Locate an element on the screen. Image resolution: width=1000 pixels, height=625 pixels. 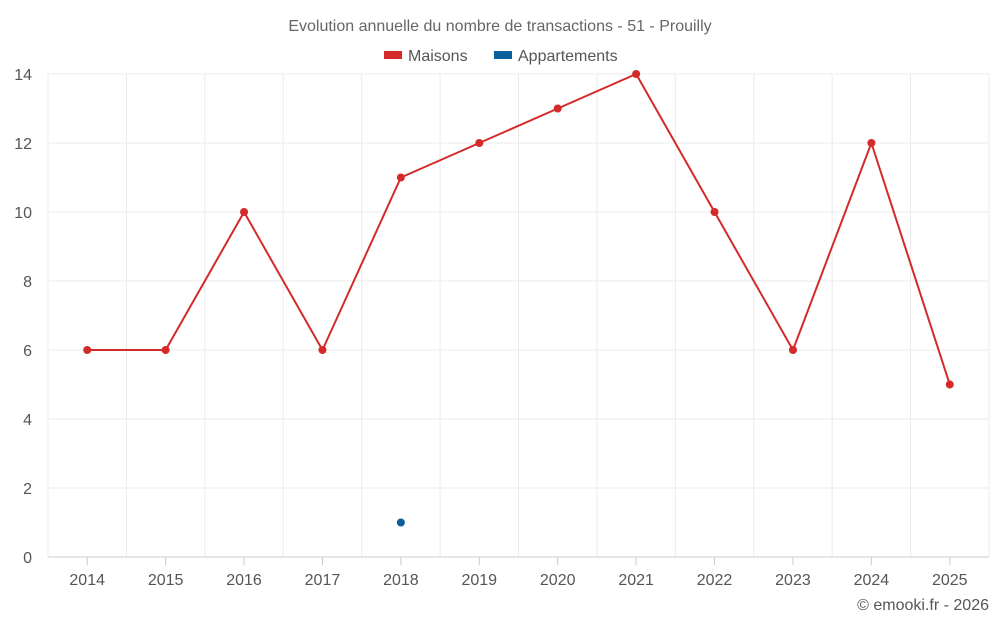
legend-item-appartements: Appartements is located at coordinates (556, 56).